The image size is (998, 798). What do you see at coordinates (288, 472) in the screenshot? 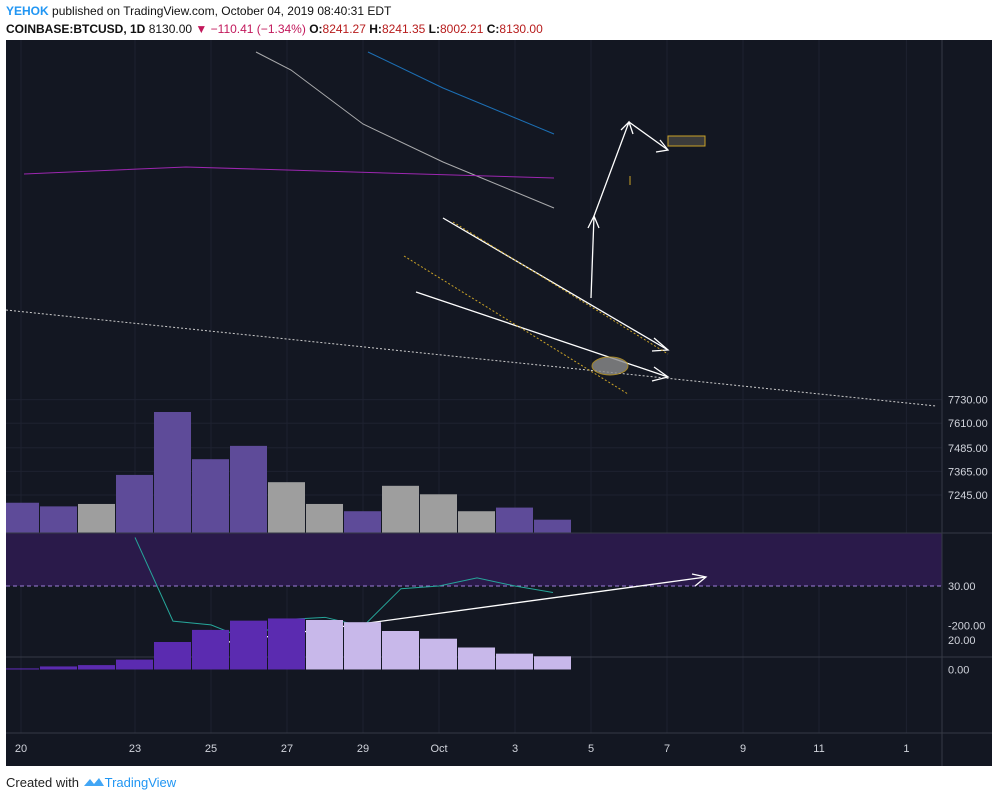
I see `volume-bars` at bounding box center [288, 472].